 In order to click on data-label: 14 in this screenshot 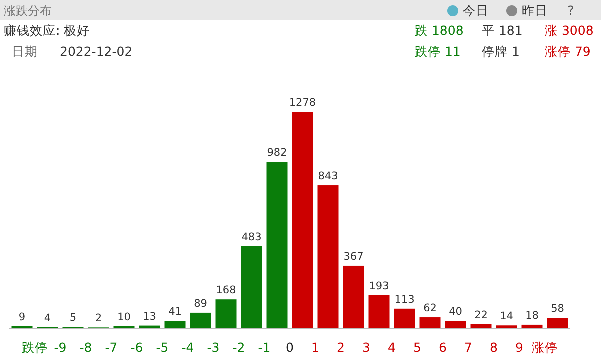, I will do `click(507, 316)`.